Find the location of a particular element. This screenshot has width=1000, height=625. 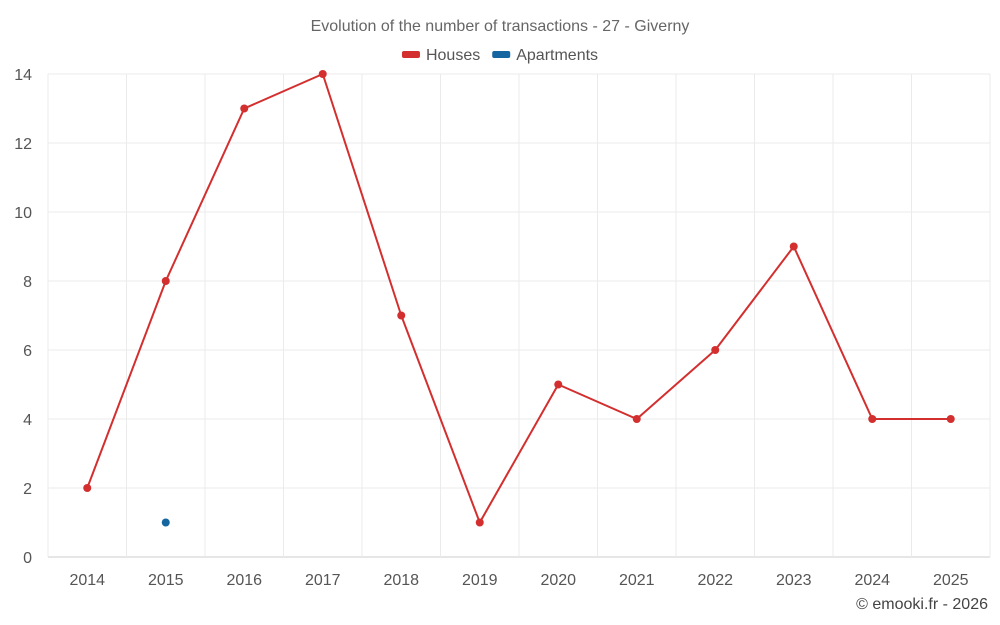

y-tick-label: 10 is located at coordinates (23, 213).